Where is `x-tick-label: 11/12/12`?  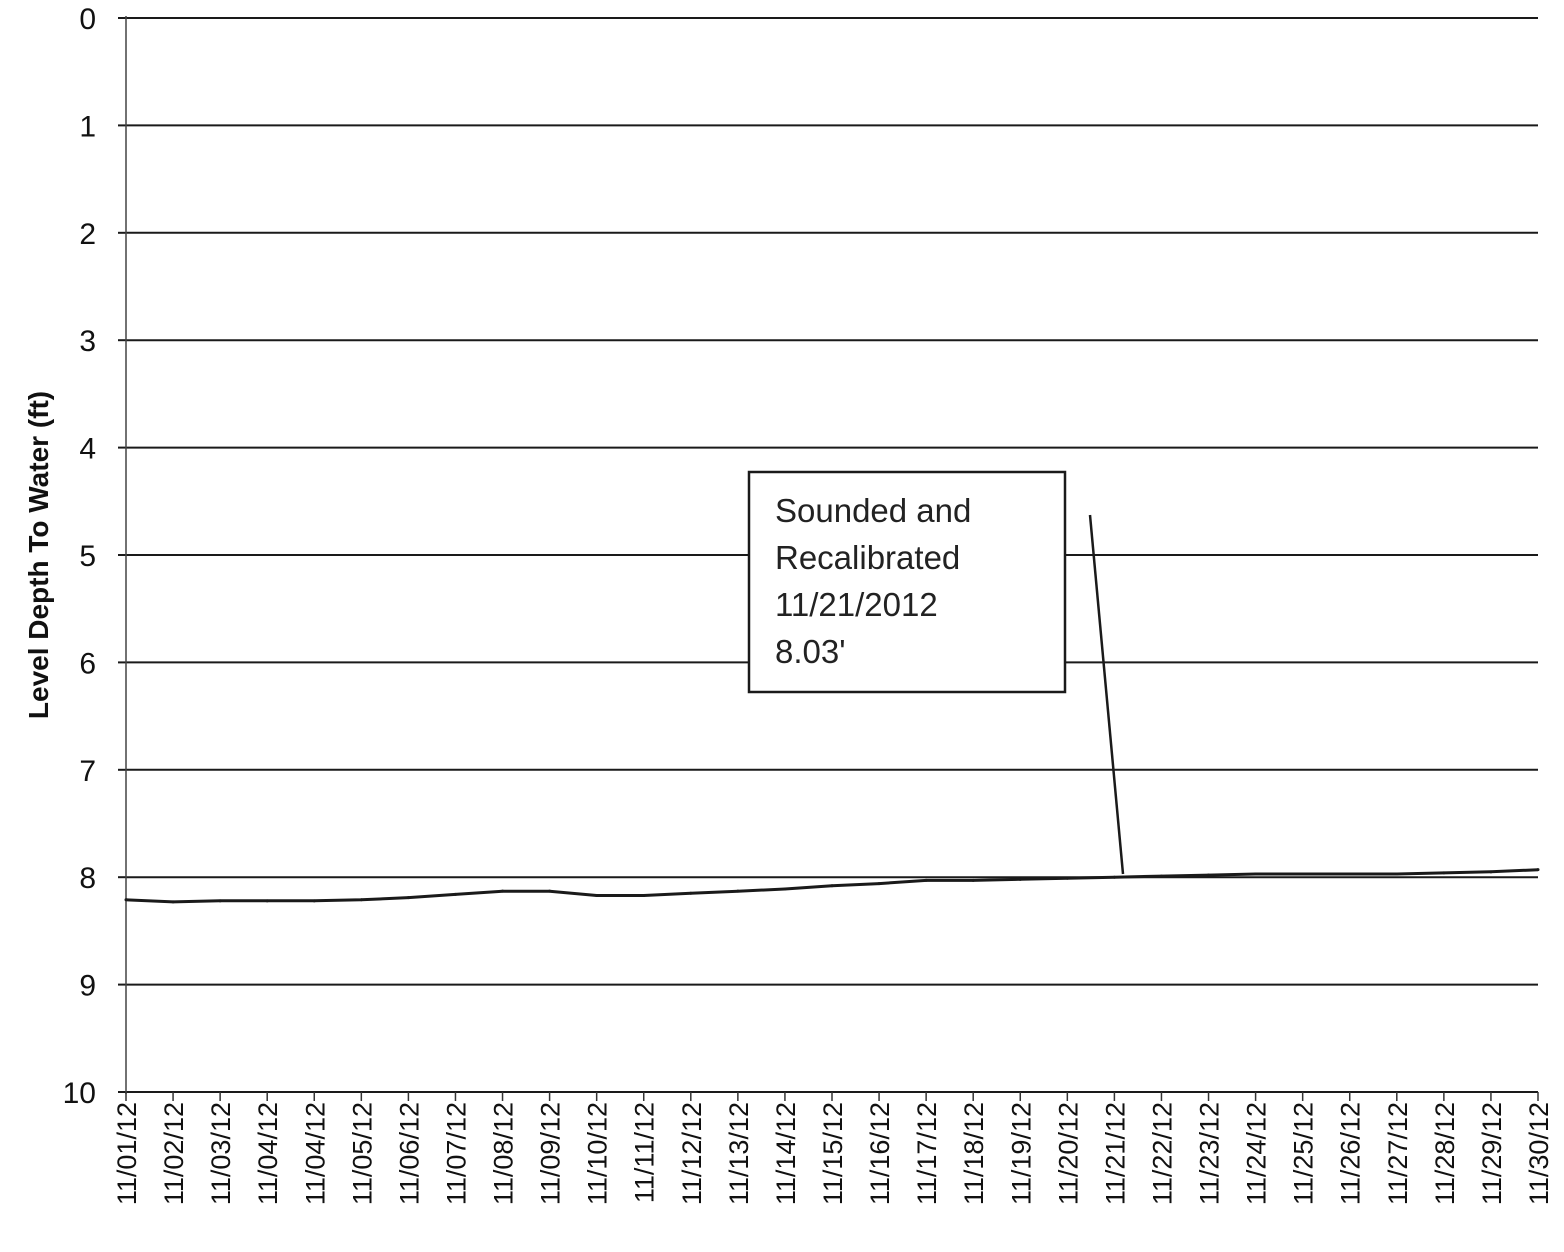
x-tick-label: 11/12/12 is located at coordinates (692, 1153).